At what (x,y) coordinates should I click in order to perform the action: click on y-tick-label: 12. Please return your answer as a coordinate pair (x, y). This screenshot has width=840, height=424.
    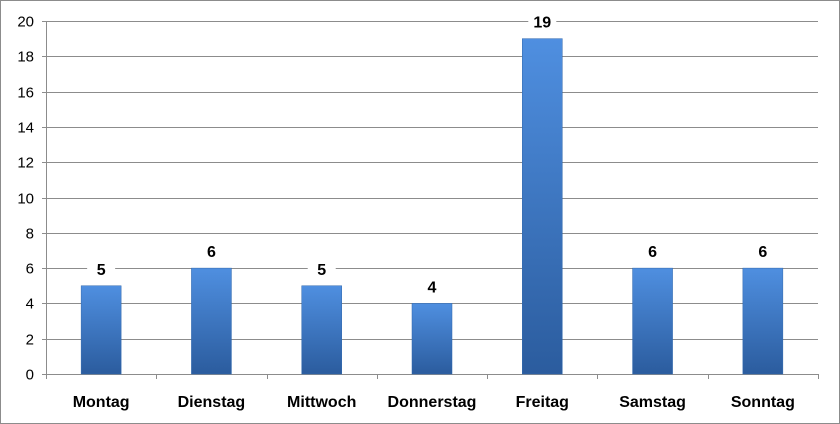
    Looking at the image, I should click on (25, 163).